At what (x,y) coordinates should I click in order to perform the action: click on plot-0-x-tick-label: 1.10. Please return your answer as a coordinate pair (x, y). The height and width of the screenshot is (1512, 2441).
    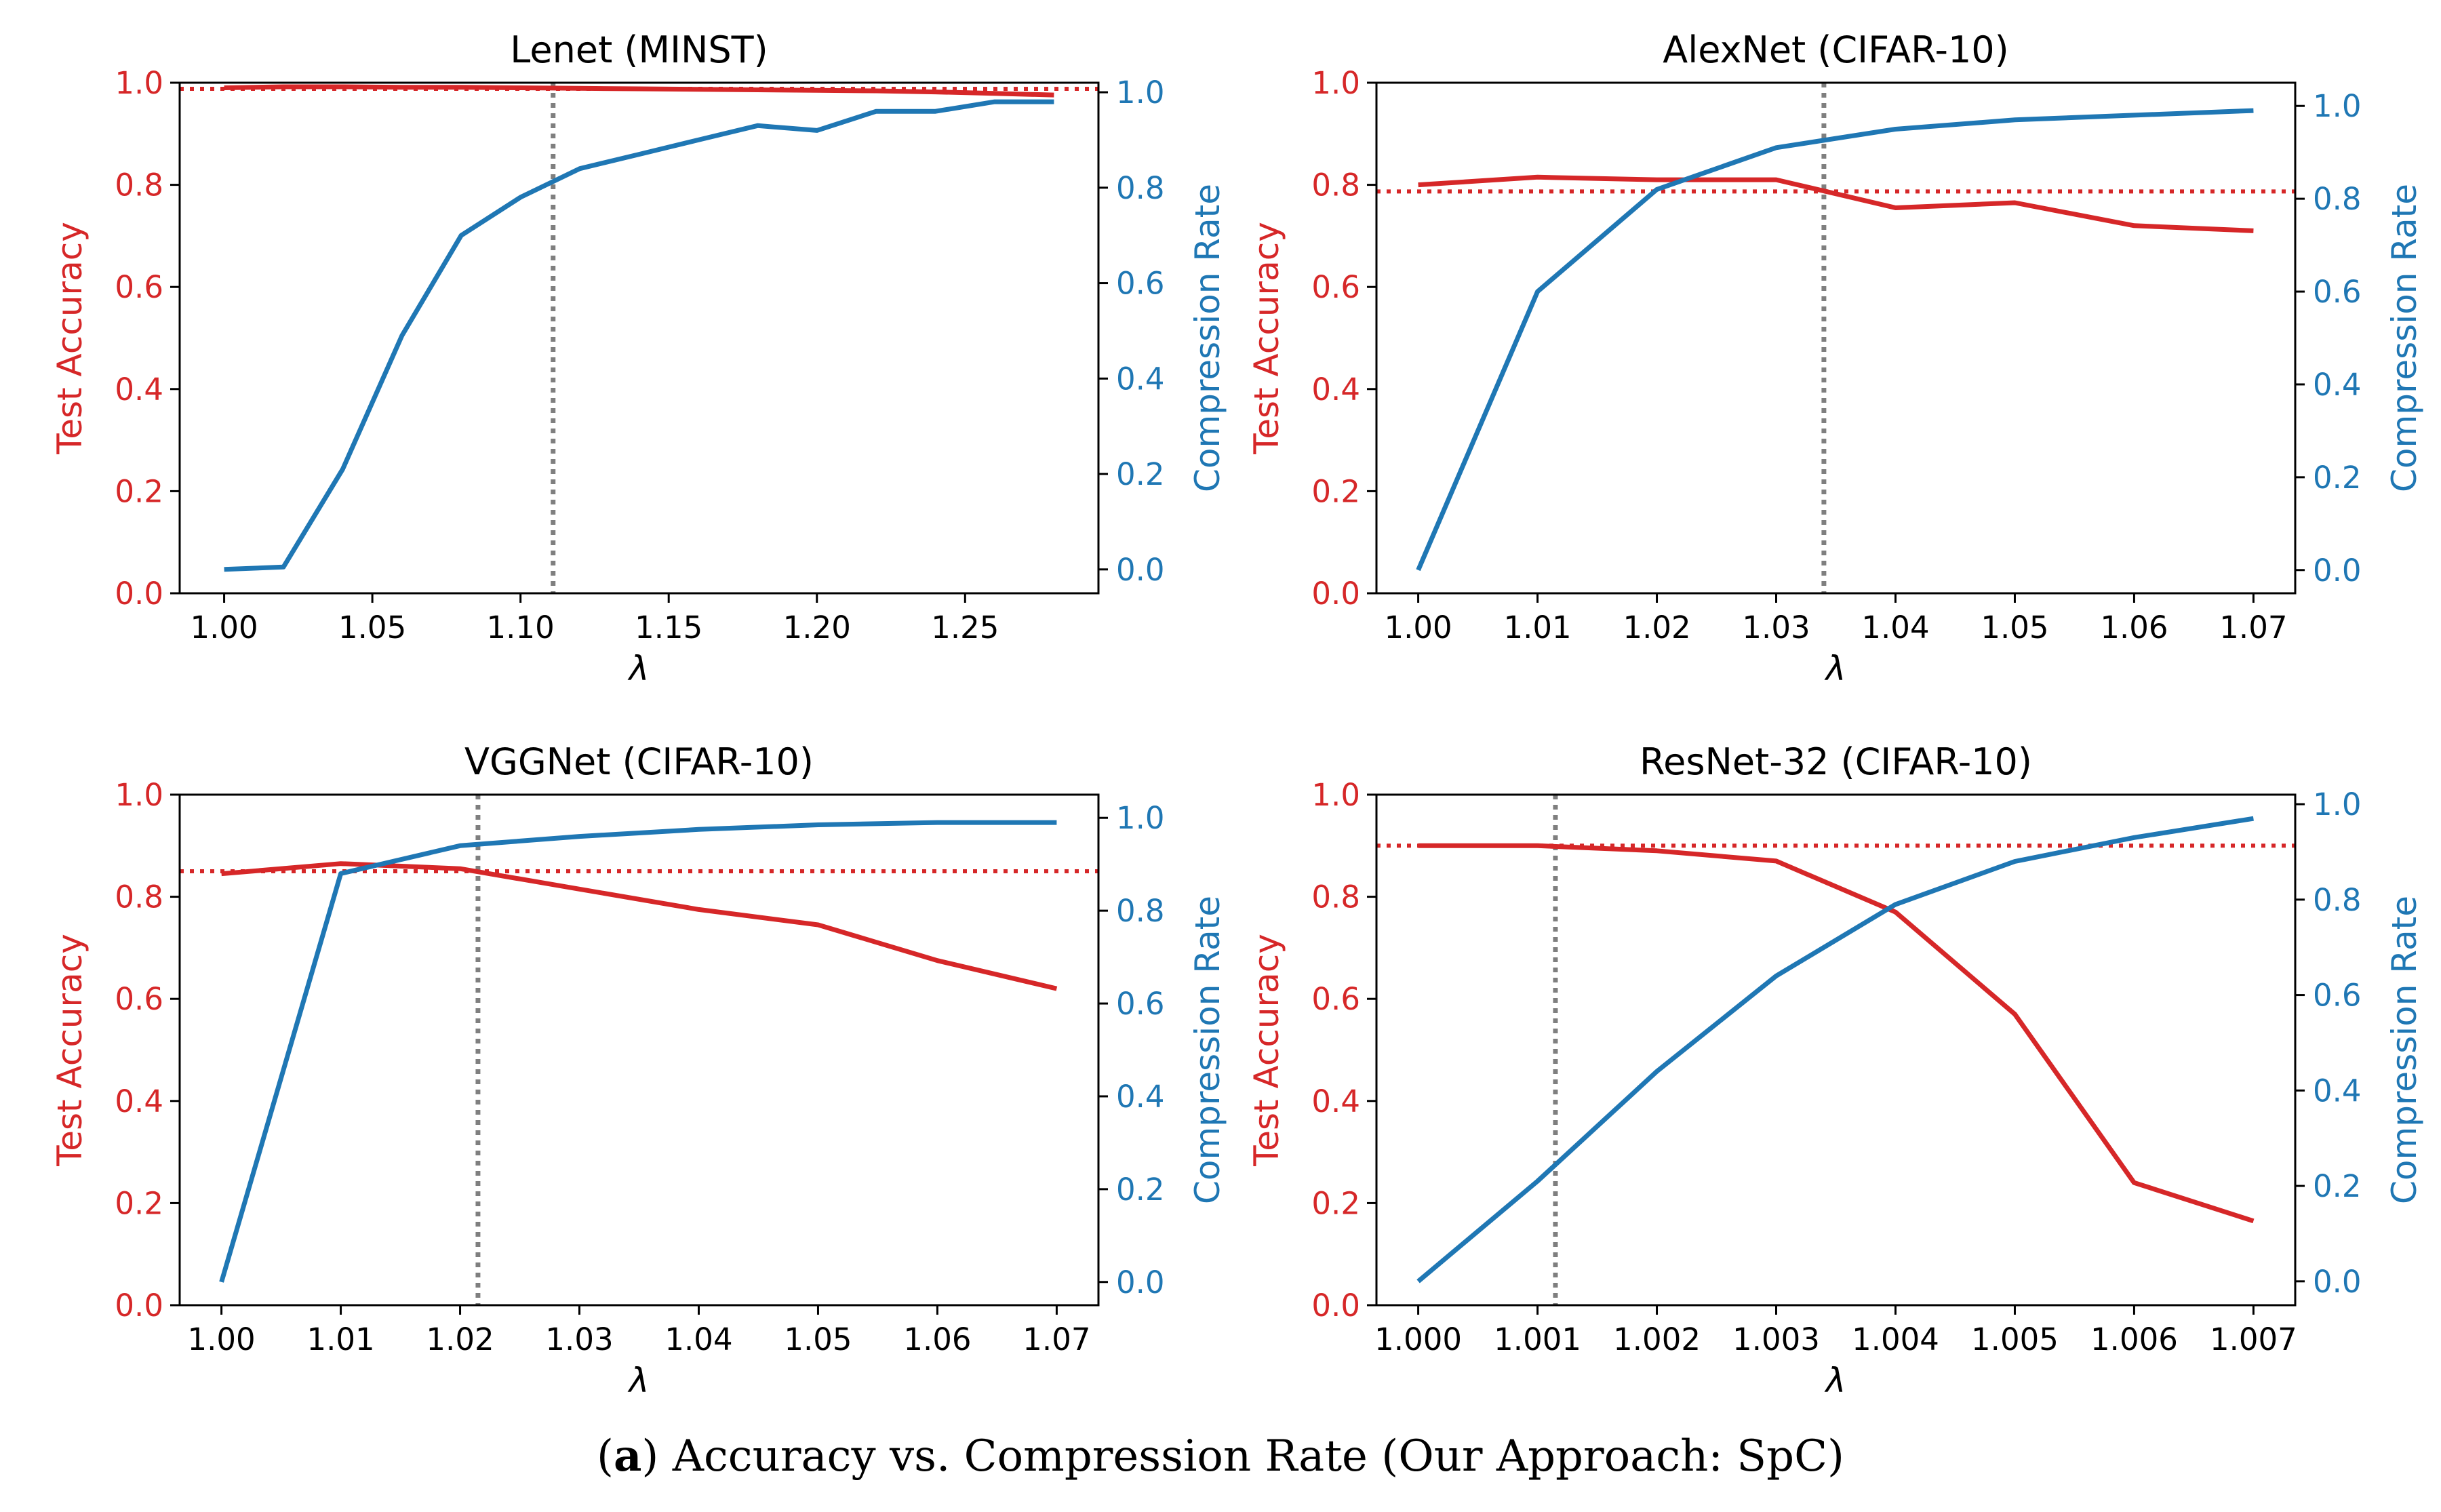
    Looking at the image, I should click on (521, 627).